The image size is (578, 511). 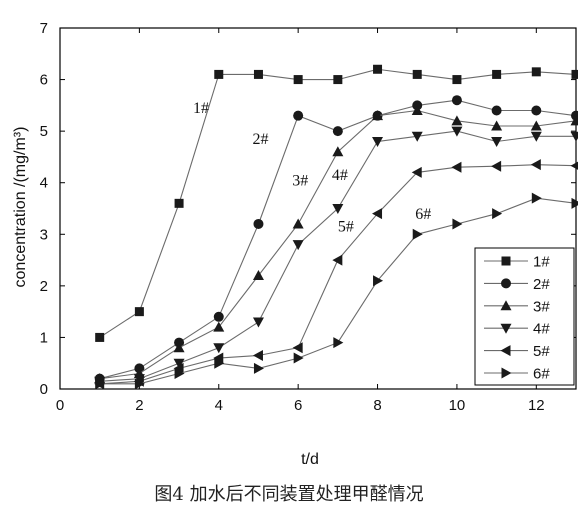 What do you see at coordinates (517, 262) in the screenshot?
I see `legend-entry: 1#` at bounding box center [517, 262].